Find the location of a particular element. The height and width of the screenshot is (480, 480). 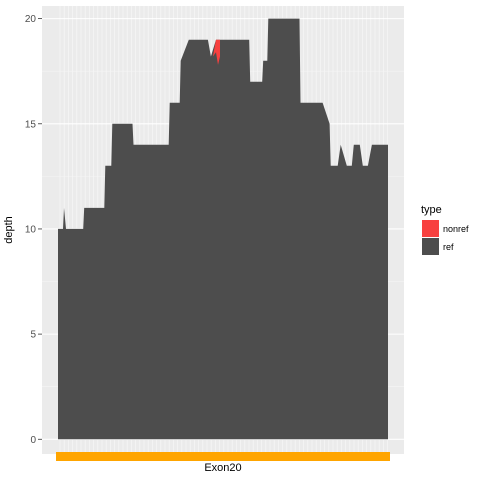

y-tick-label: 5 is located at coordinates (33, 335).